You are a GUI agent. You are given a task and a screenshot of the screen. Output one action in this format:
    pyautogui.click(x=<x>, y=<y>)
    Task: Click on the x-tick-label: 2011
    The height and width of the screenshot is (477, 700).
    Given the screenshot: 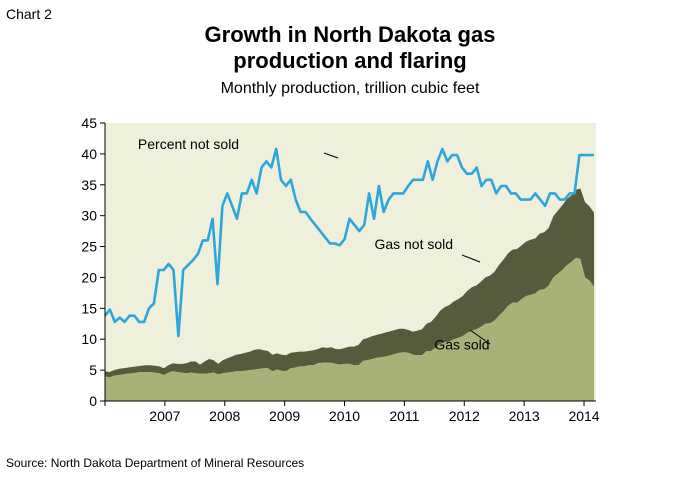 What is the action you would take?
    pyautogui.click(x=404, y=416)
    